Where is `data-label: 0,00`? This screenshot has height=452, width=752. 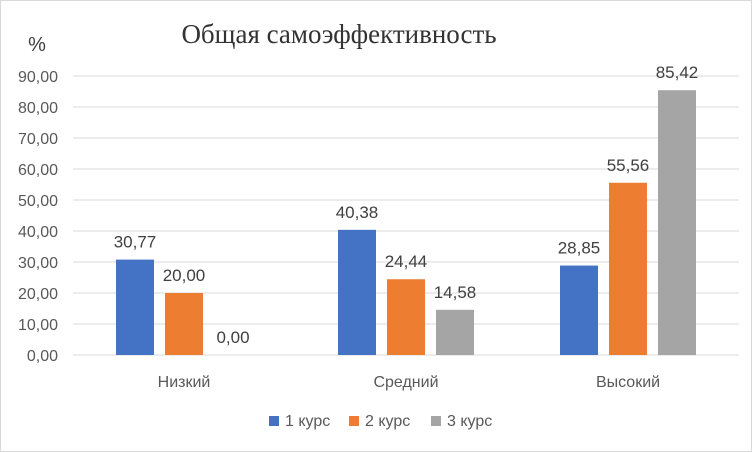
data-label: 0,00 is located at coordinates (232, 337).